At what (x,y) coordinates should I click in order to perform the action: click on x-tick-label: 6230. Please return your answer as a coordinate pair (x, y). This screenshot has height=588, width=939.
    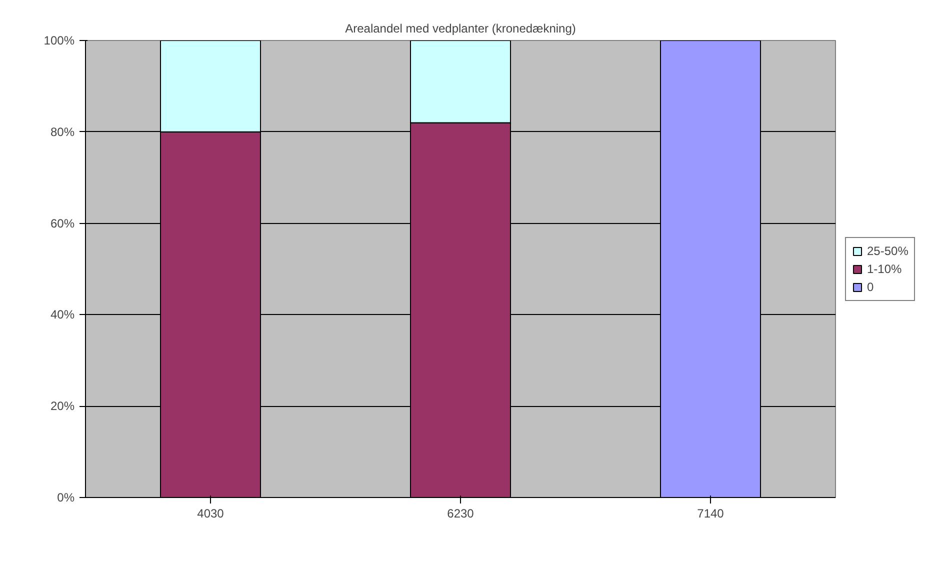
    Looking at the image, I should click on (460, 513).